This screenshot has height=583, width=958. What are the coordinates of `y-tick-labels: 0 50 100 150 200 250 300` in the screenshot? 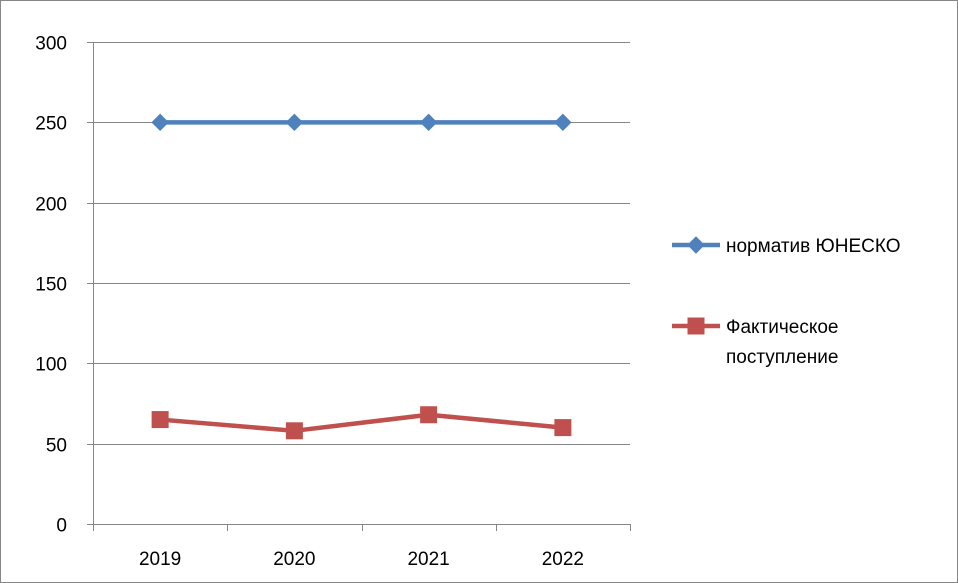 It's located at (51, 285).